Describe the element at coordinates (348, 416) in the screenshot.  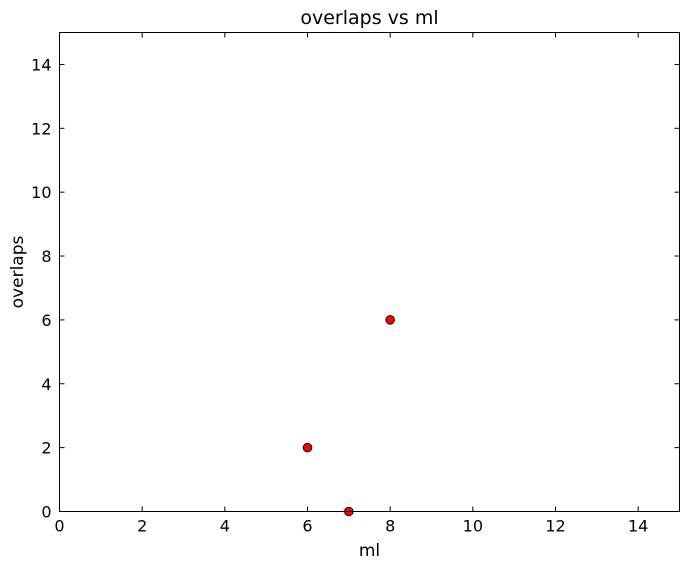
I see `data-points` at that location.